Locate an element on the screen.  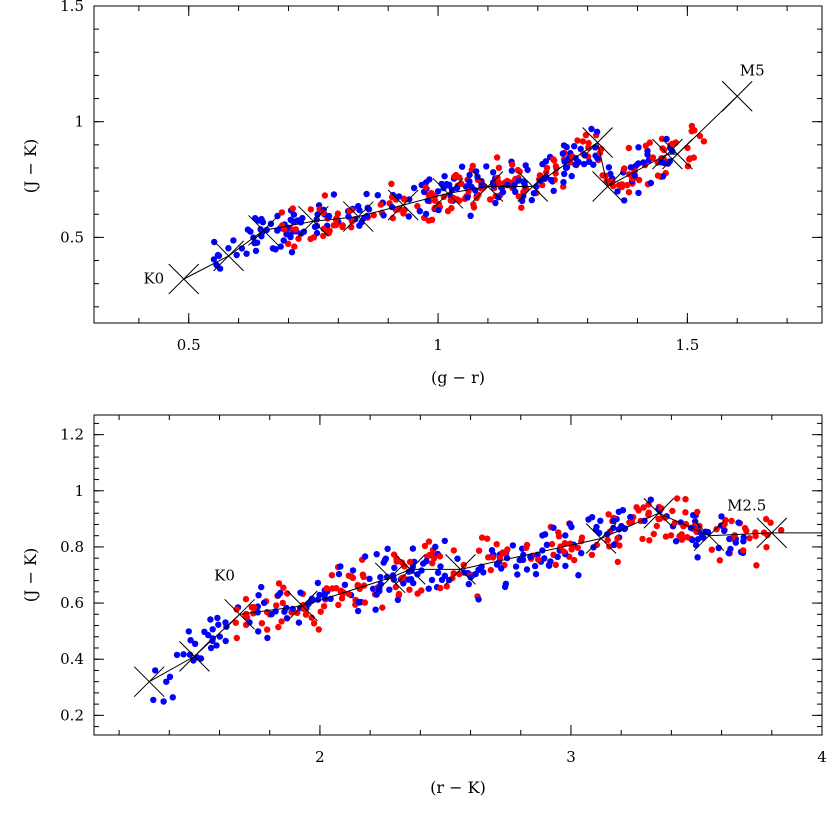
top-annotation-m5: M5 is located at coordinates (752, 70).